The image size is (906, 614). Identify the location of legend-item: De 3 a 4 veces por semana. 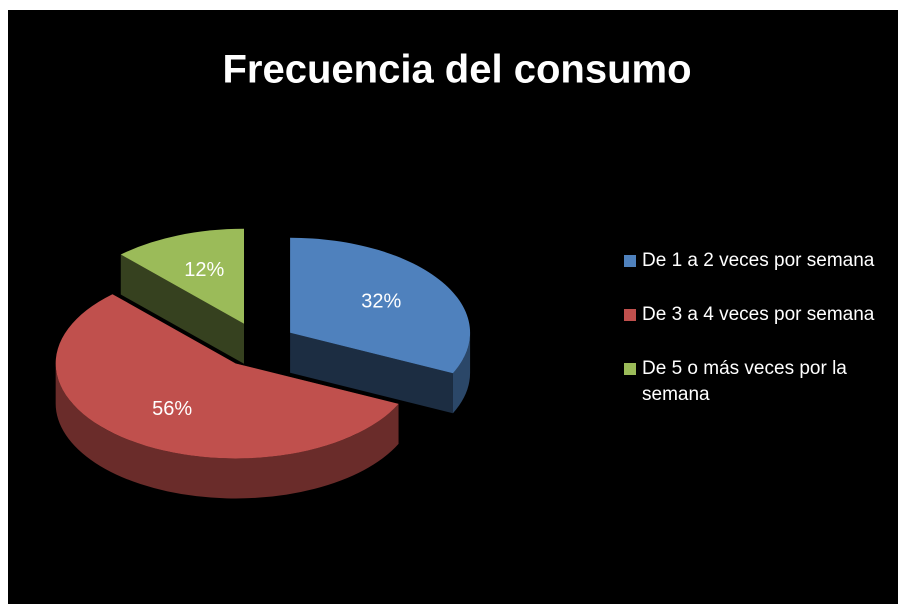
(749, 315).